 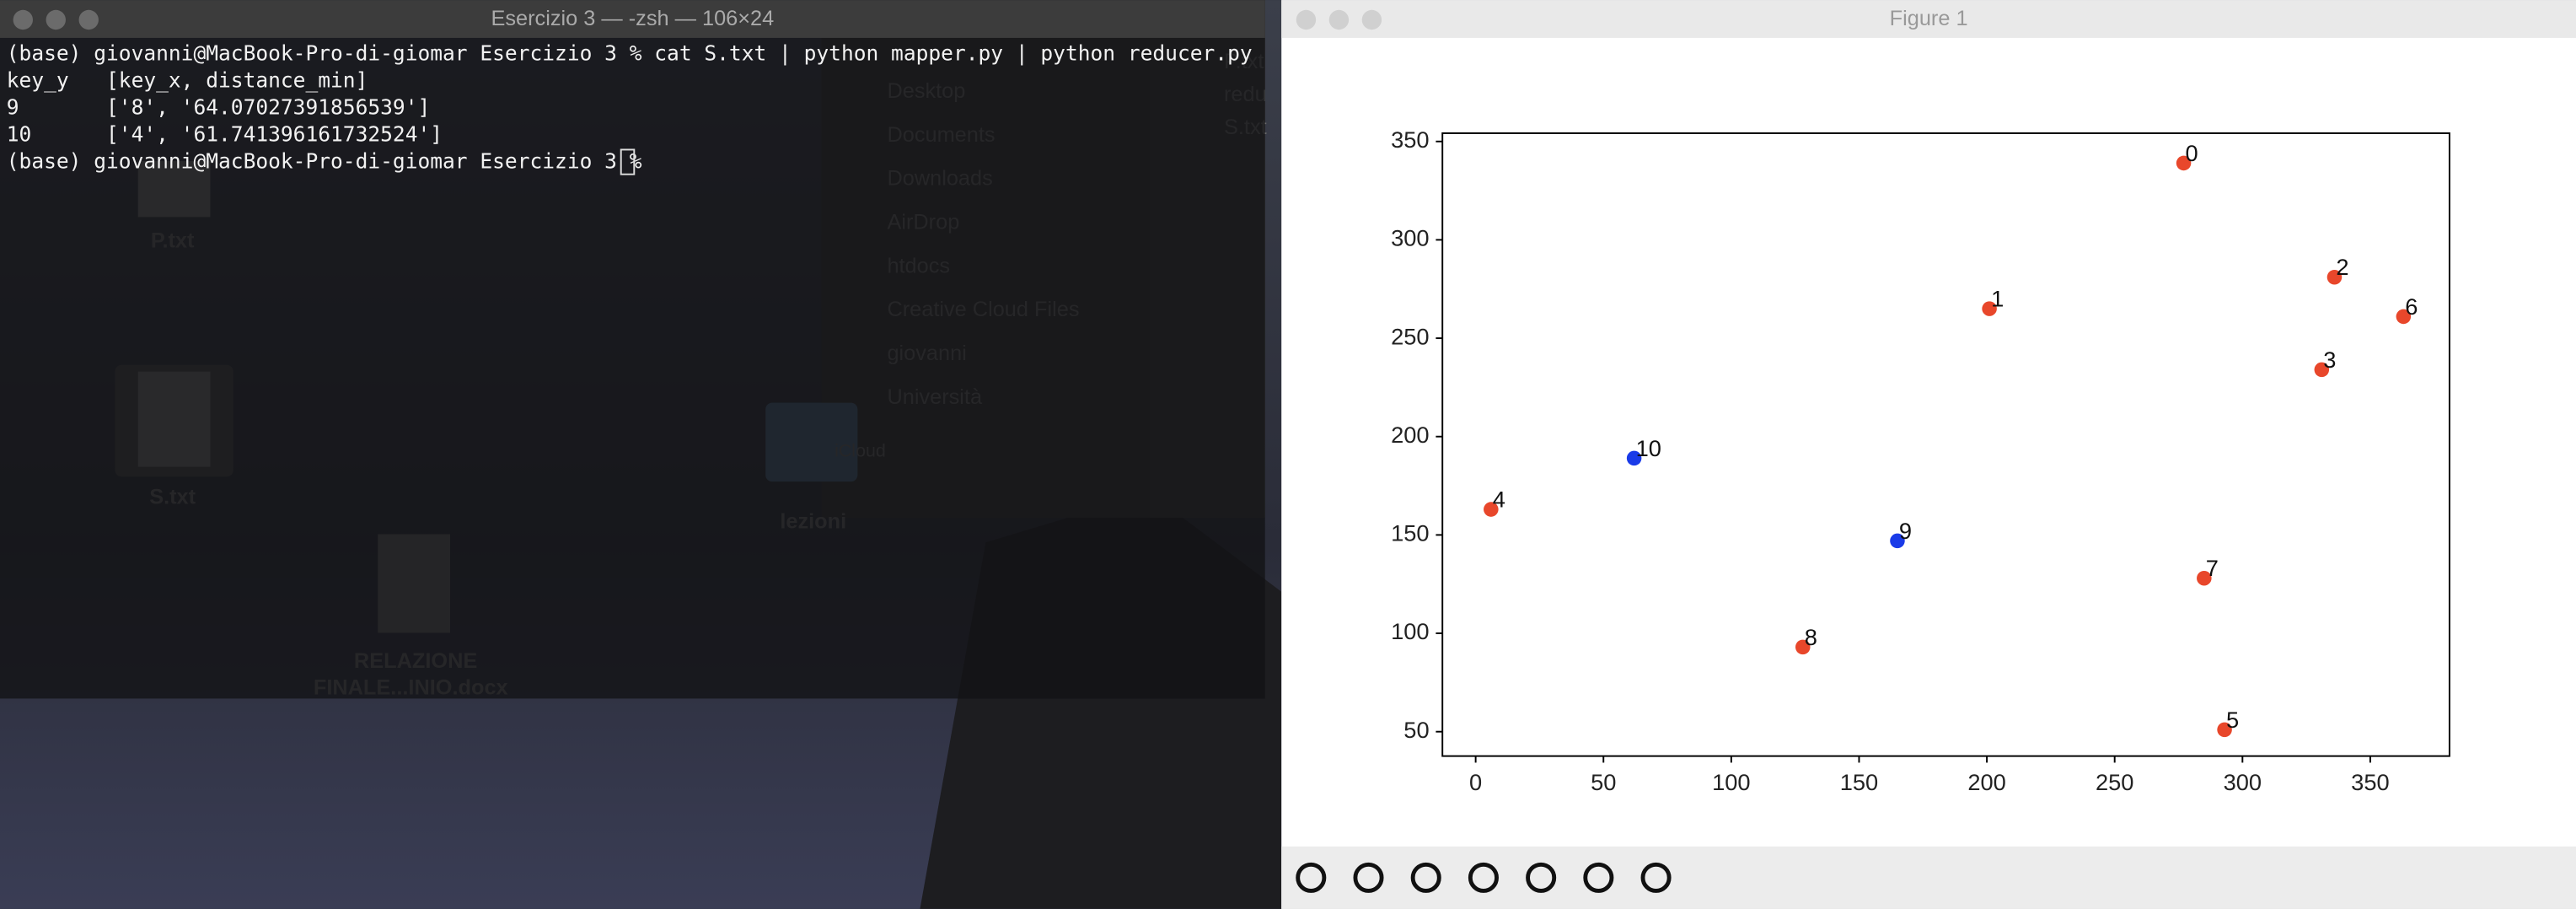 What do you see at coordinates (1410, 631) in the screenshot?
I see `y-tick-label: 100` at bounding box center [1410, 631].